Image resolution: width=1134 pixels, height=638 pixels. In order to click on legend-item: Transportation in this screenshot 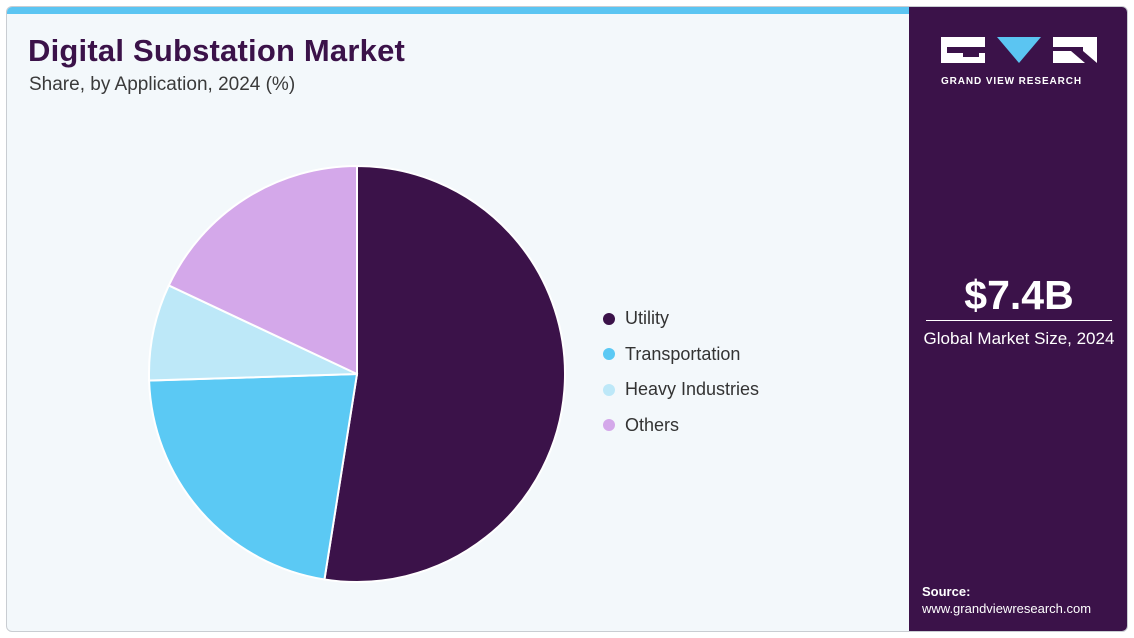, I will do `click(681, 355)`.